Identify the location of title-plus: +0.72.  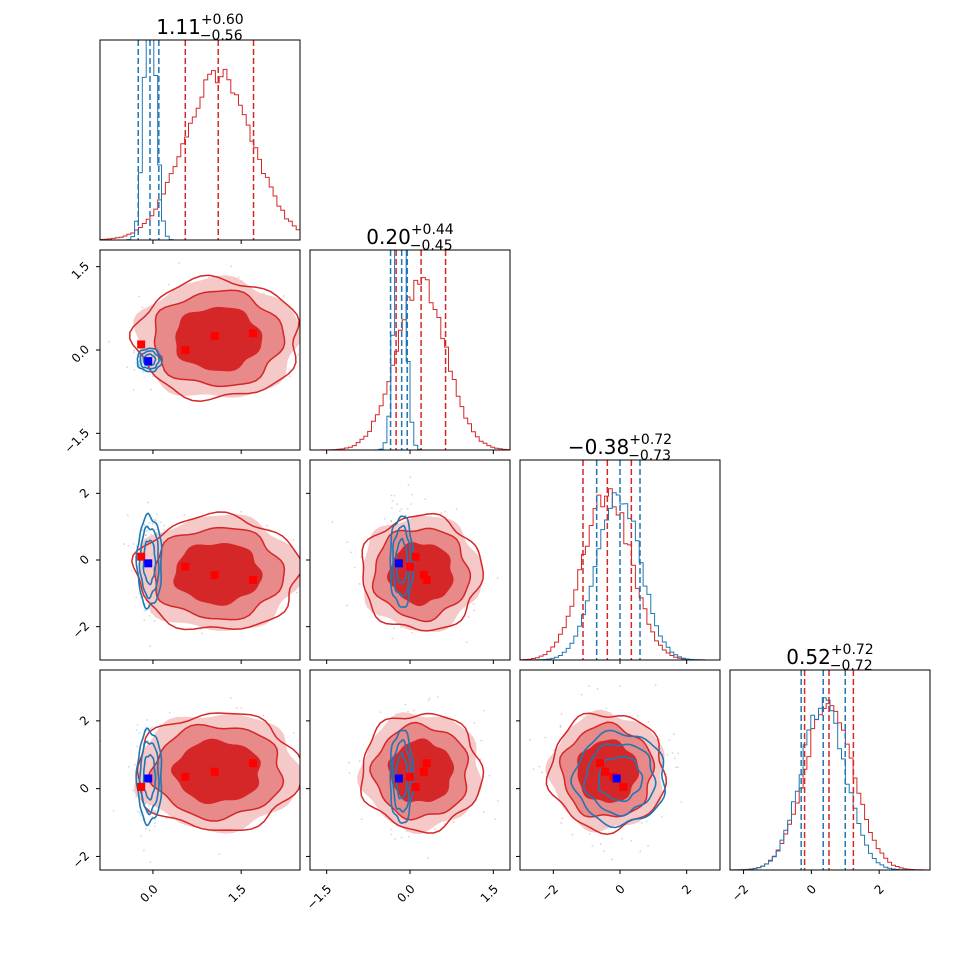
(650, 440).